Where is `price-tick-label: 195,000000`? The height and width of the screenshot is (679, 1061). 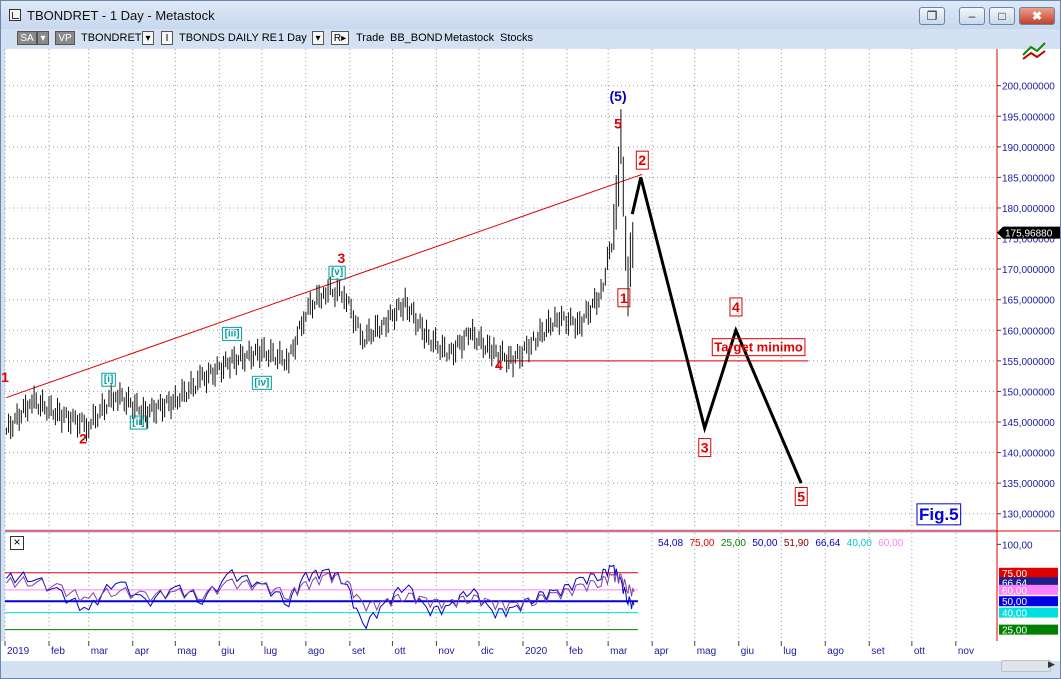
price-tick-label: 195,000000 is located at coordinates (1028, 117).